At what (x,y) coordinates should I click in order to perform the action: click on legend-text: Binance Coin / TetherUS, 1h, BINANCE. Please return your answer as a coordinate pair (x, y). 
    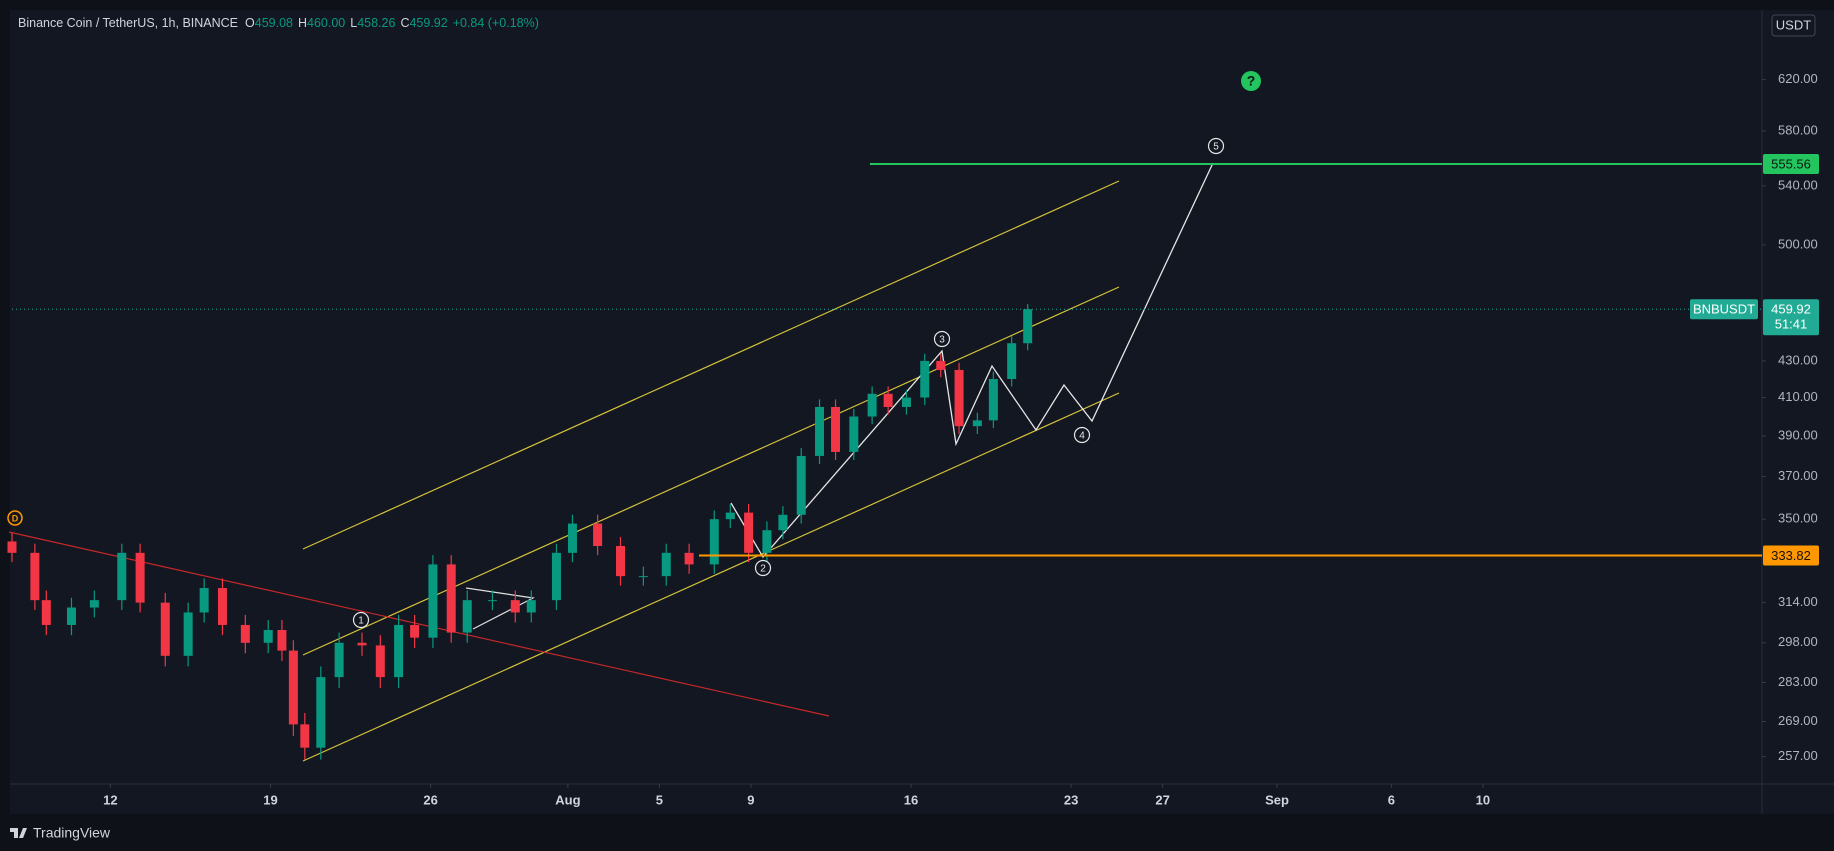
    Looking at the image, I should click on (128, 23).